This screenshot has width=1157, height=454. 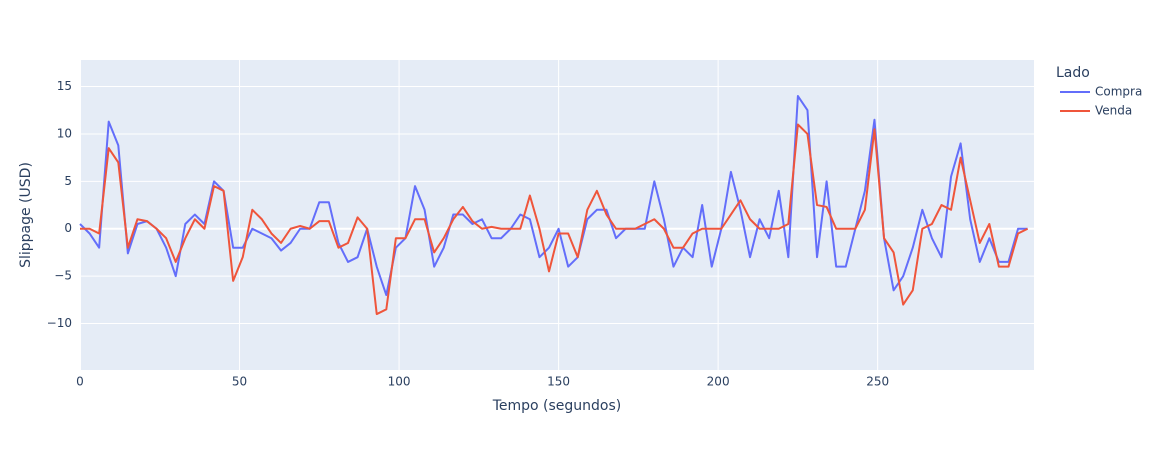 What do you see at coordinates (877, 382) in the screenshot?
I see `x-tick-label: 250` at bounding box center [877, 382].